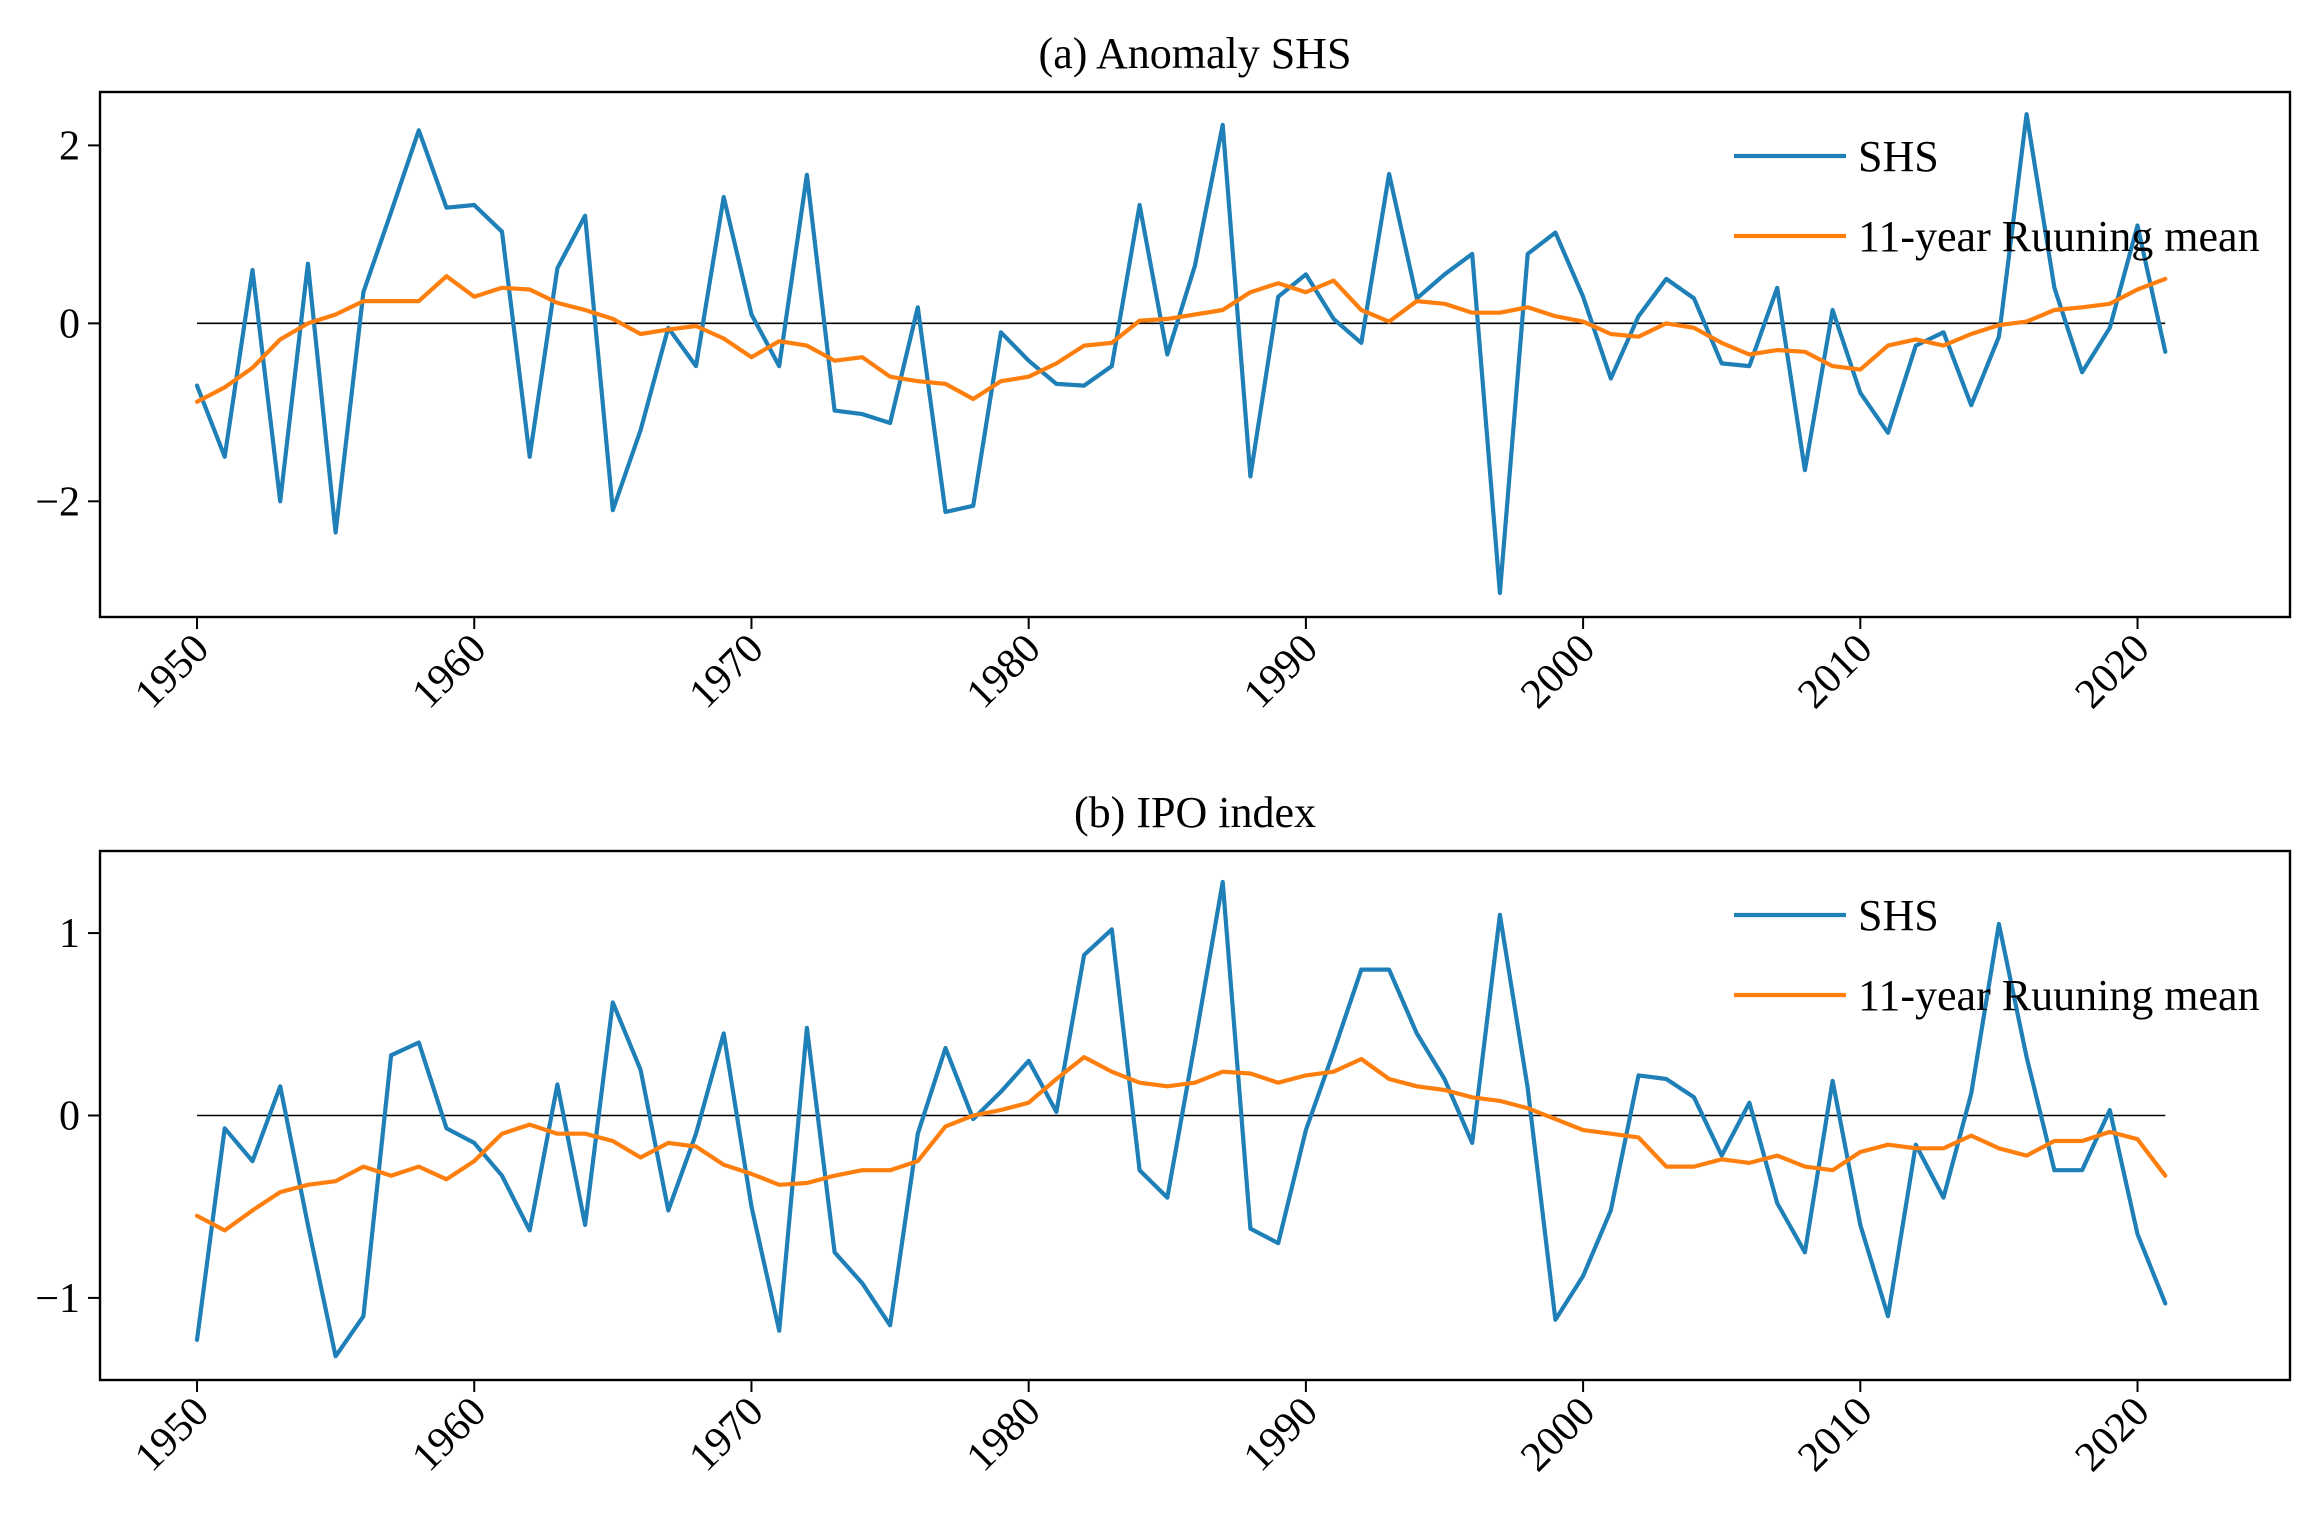 This screenshot has height=1531, width=2313. Describe the element at coordinates (69, 934) in the screenshot. I see `y-tick-label: 1` at that location.